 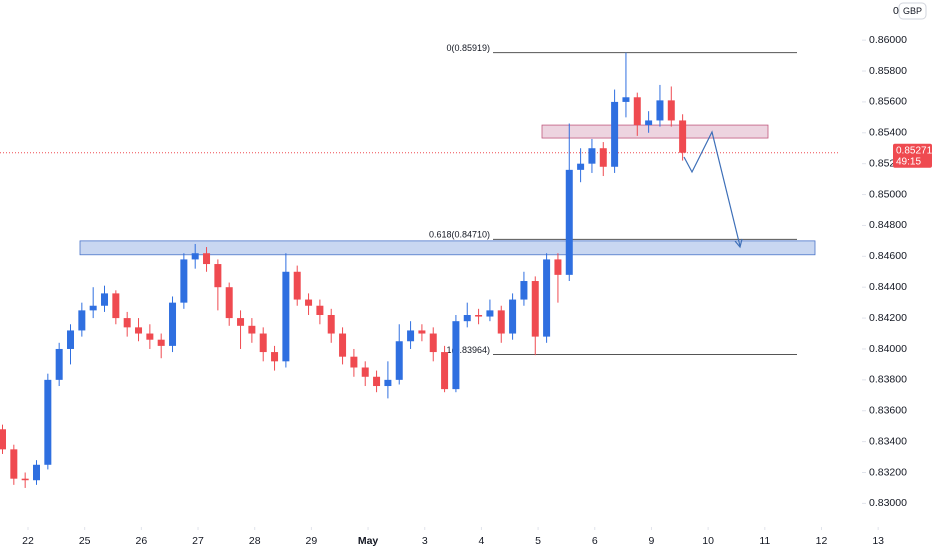 I want to click on y-tick-label: 0.83800, so click(x=888, y=380).